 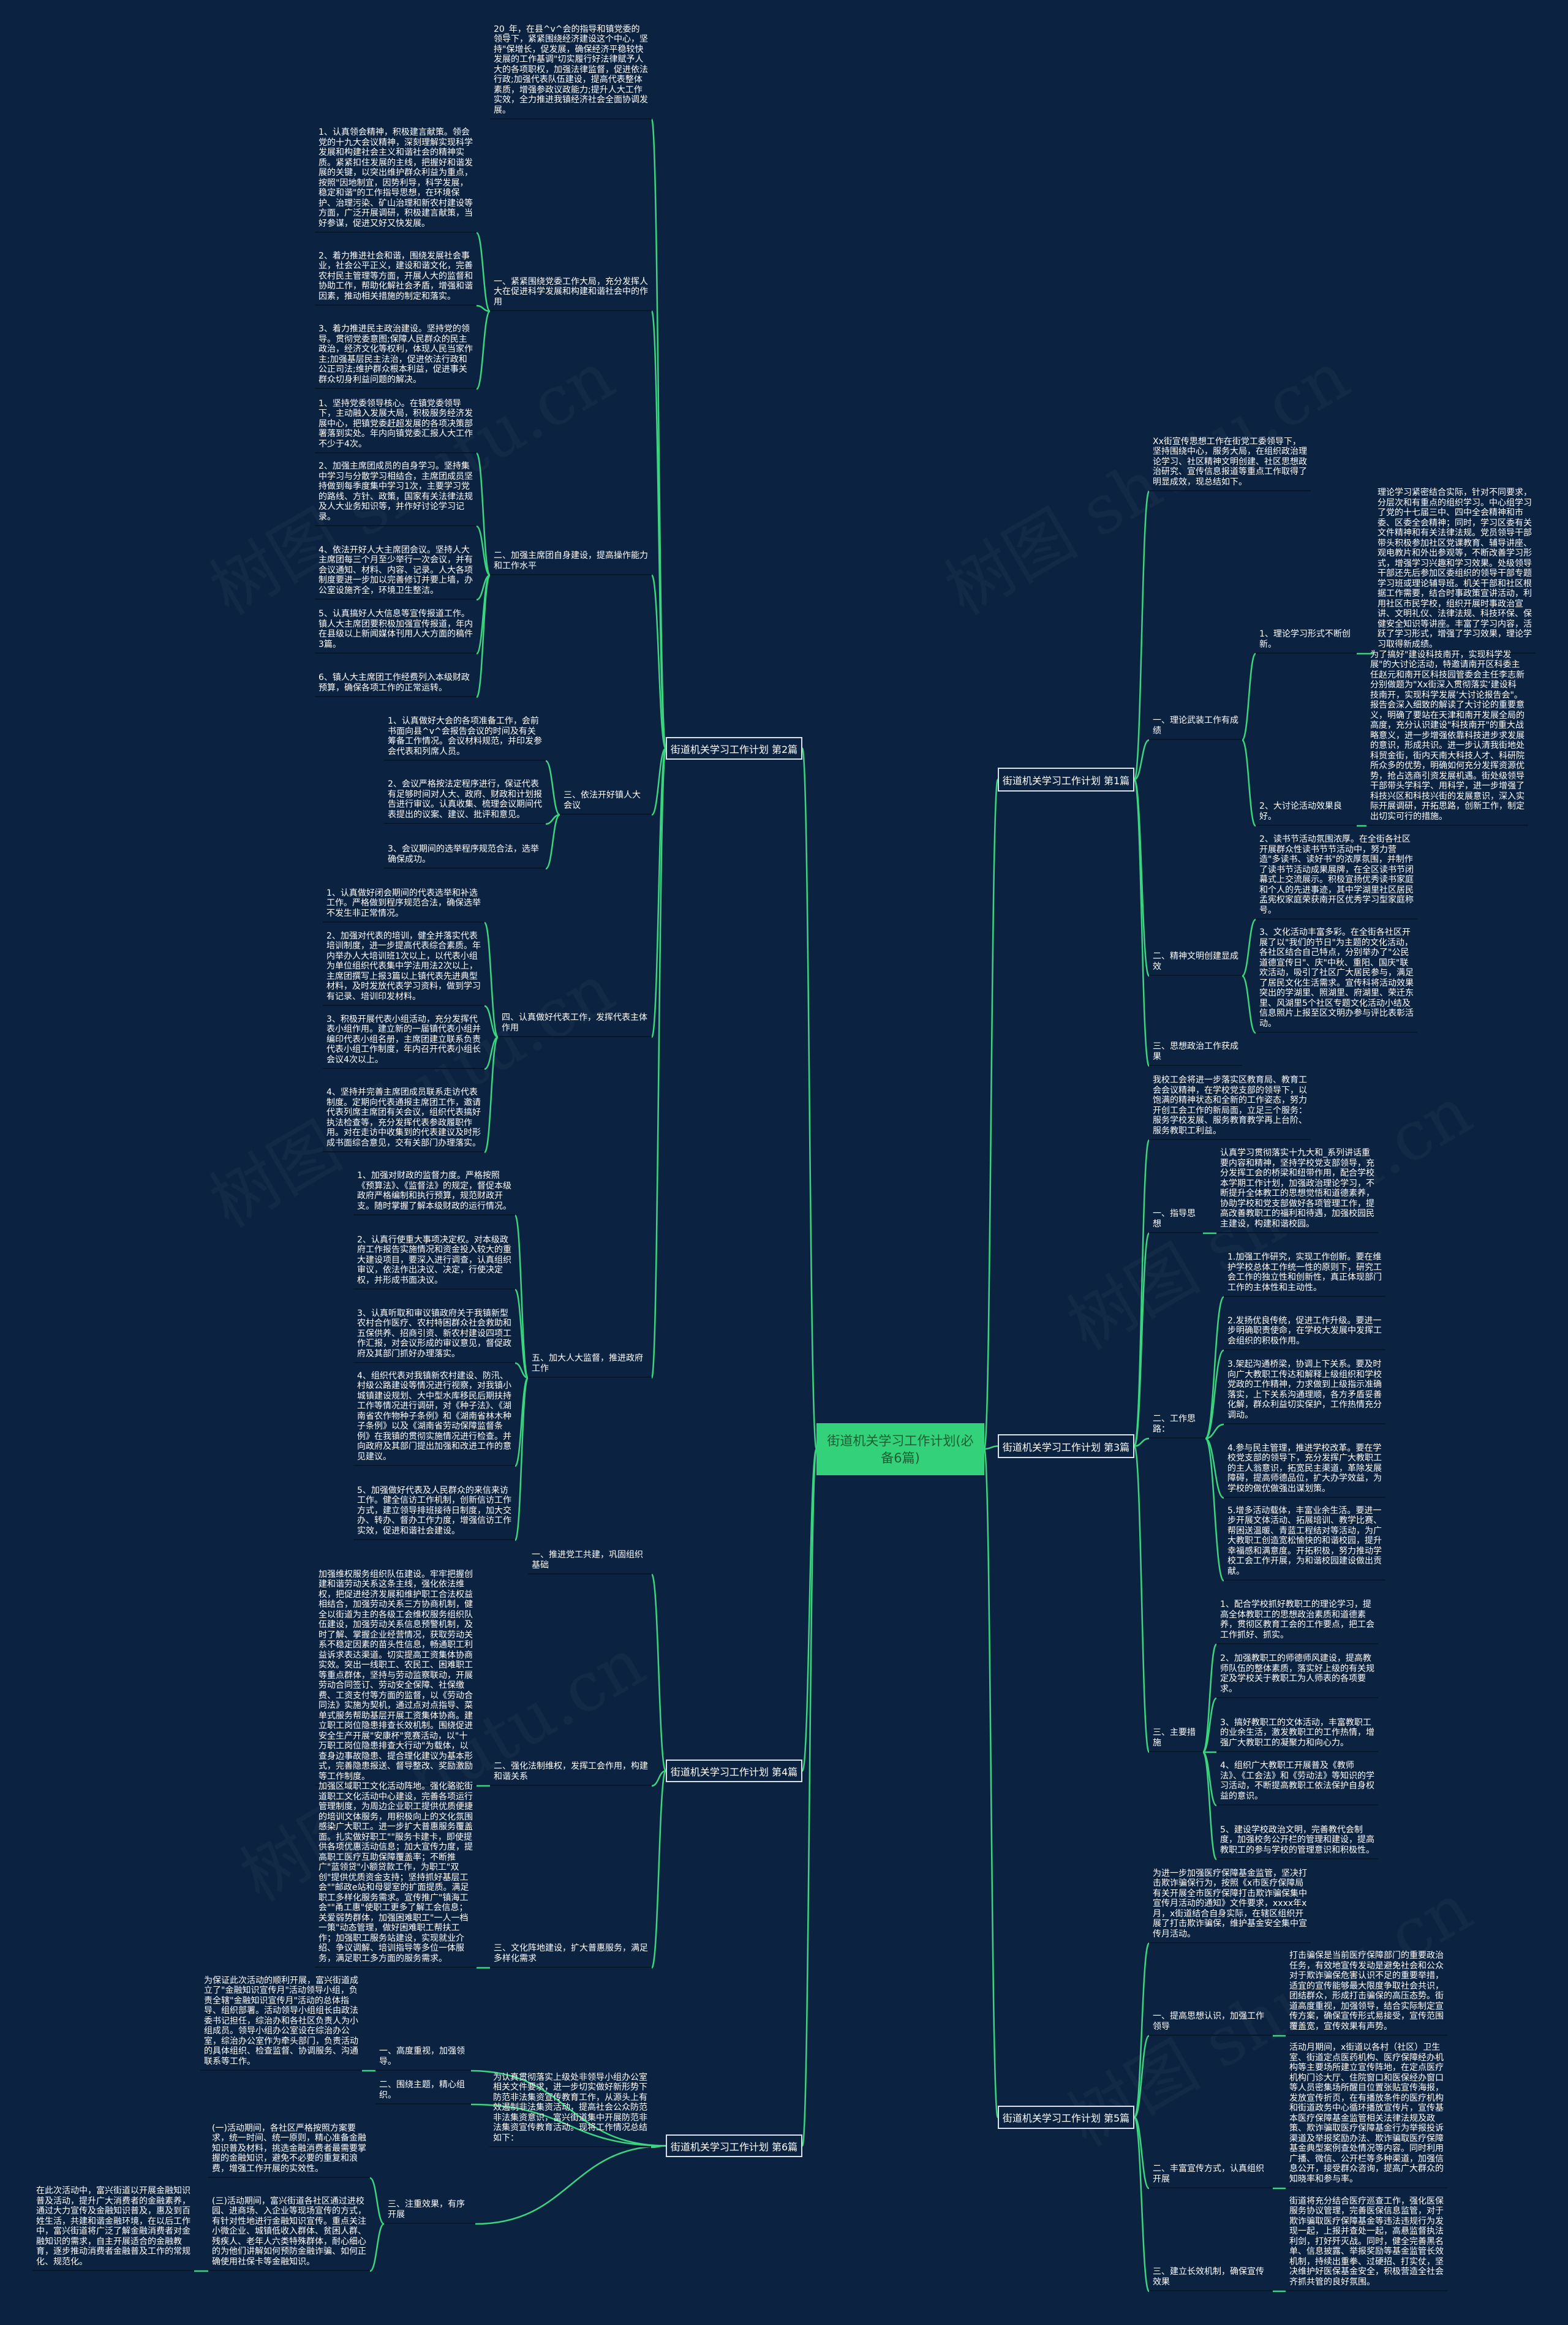 I want to click on topic-node: 三、依法开好镇人大会议, so click(x=606, y=803).